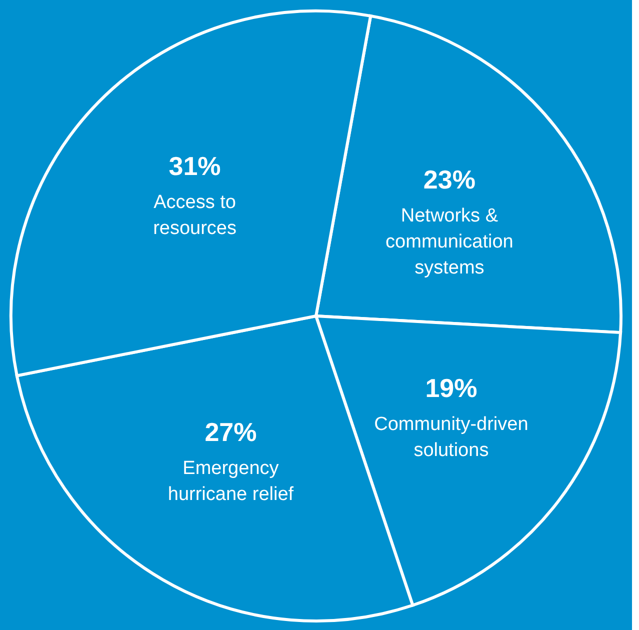 The image size is (639, 630). I want to click on slice-label: Networks & communication systems, so click(450, 242).